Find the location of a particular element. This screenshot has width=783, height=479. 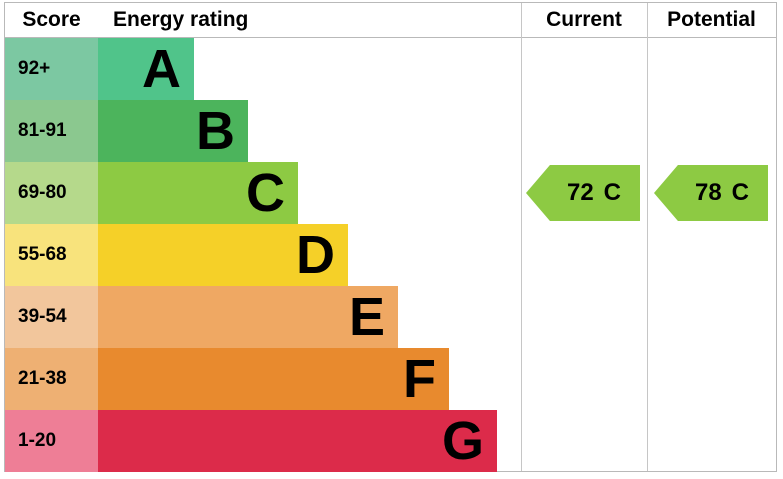

current-rating-band: C is located at coordinates (612, 192).